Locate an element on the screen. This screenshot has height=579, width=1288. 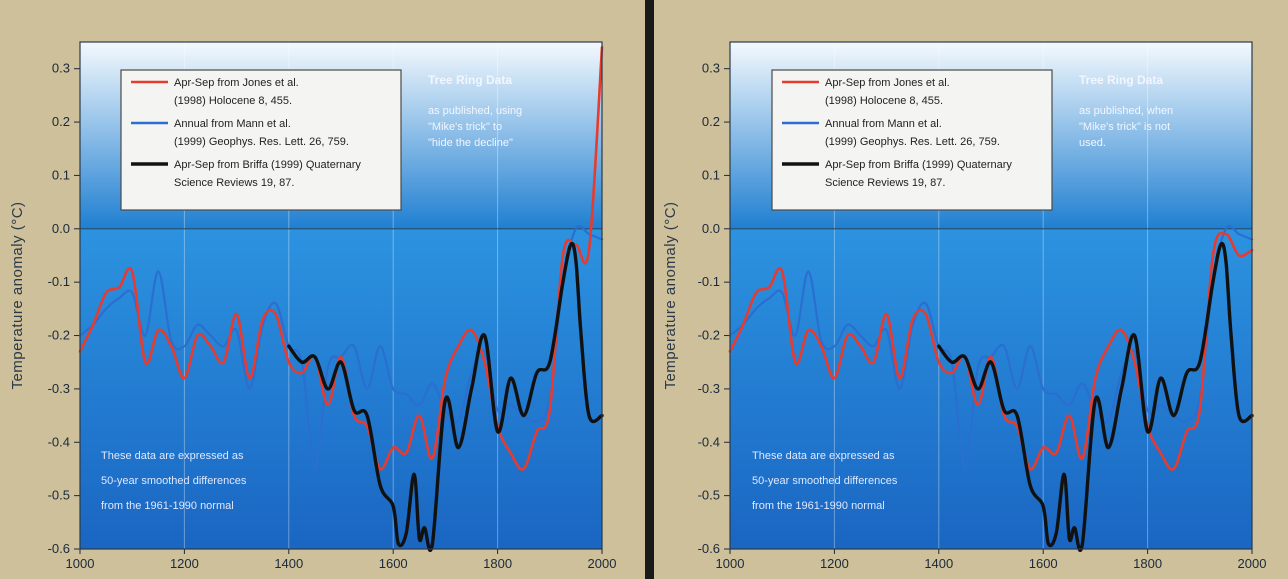
annotation-line: as published, when is located at coordinates (1126, 111).